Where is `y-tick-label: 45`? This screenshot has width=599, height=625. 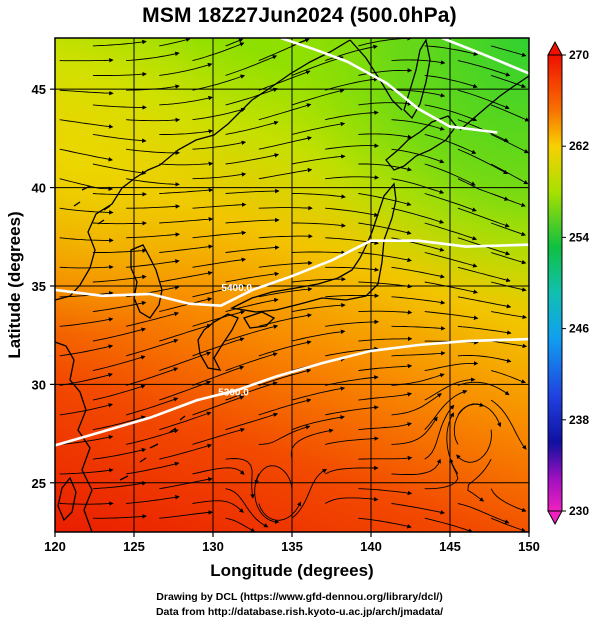 y-tick-label: 45 is located at coordinates (39, 89).